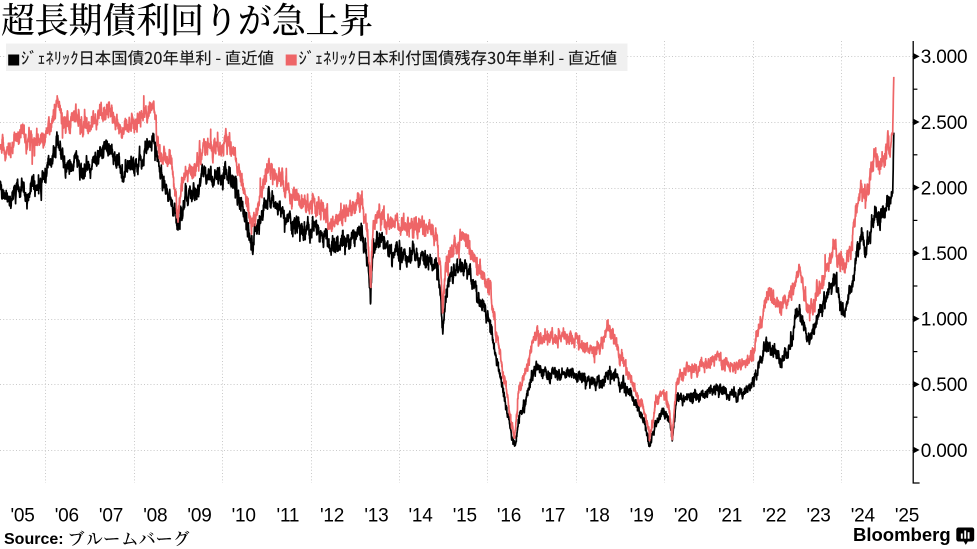 This screenshot has width=977, height=549. I want to click on svg-text: 2.500, so click(944, 123).